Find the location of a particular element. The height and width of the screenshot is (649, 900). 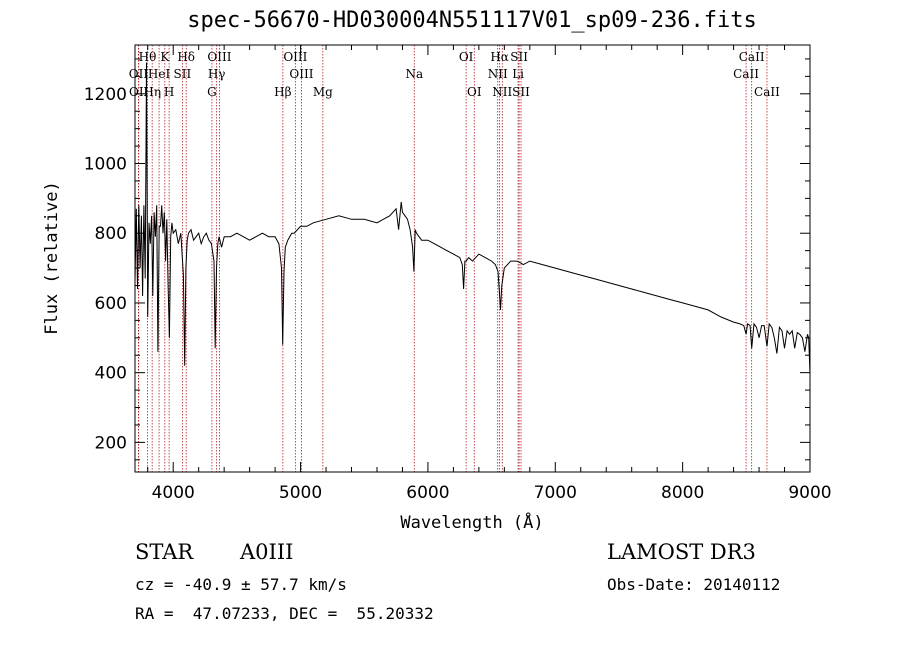

line-label-27: CaII is located at coordinates (767, 92).